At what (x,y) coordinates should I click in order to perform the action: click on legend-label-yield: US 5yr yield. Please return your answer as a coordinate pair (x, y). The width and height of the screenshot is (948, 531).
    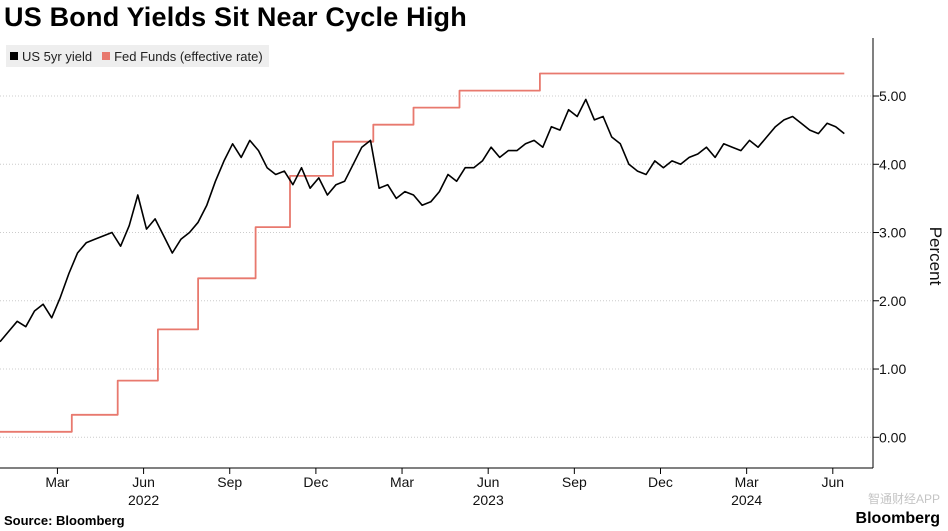
    Looking at the image, I should click on (57, 56).